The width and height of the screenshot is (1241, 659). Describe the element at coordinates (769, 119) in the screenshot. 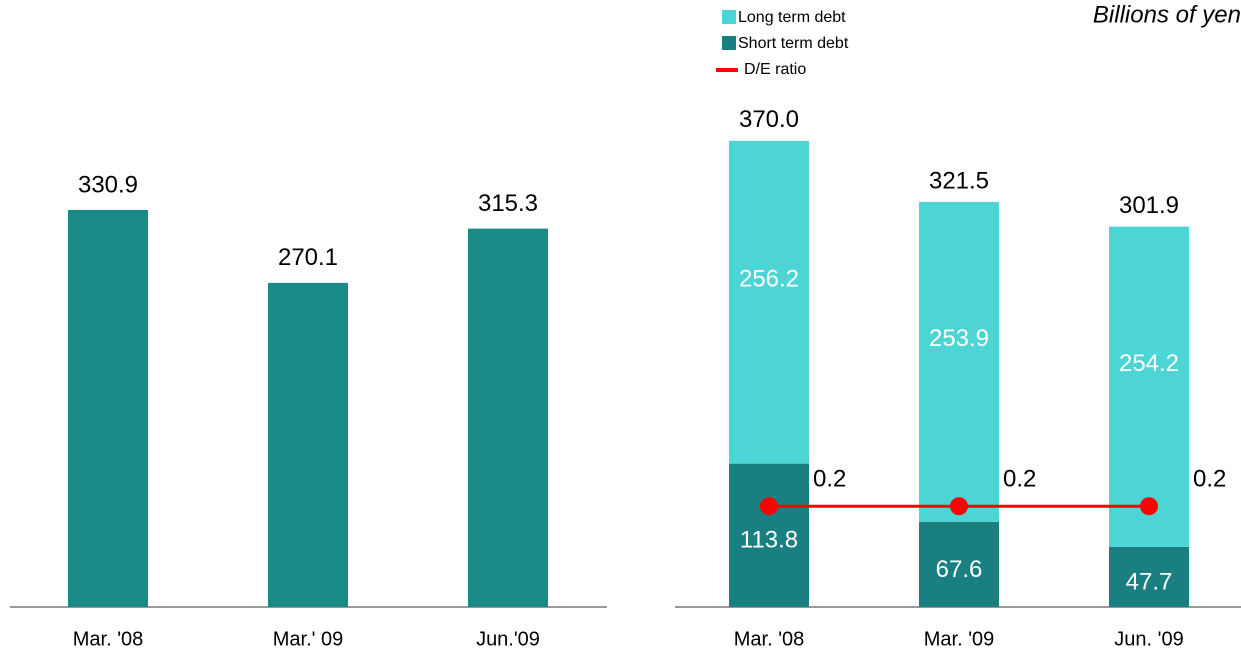

I see `total-label: 370.0` at that location.